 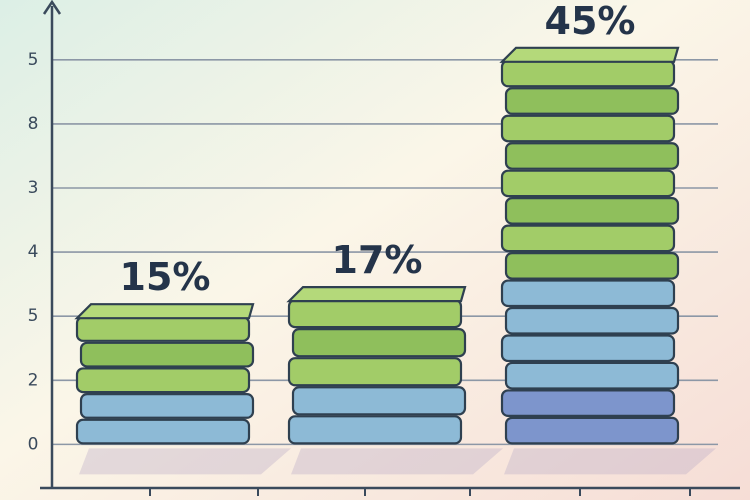 What do you see at coordinates (165, 277) in the screenshot?
I see `value-label: 15%` at bounding box center [165, 277].